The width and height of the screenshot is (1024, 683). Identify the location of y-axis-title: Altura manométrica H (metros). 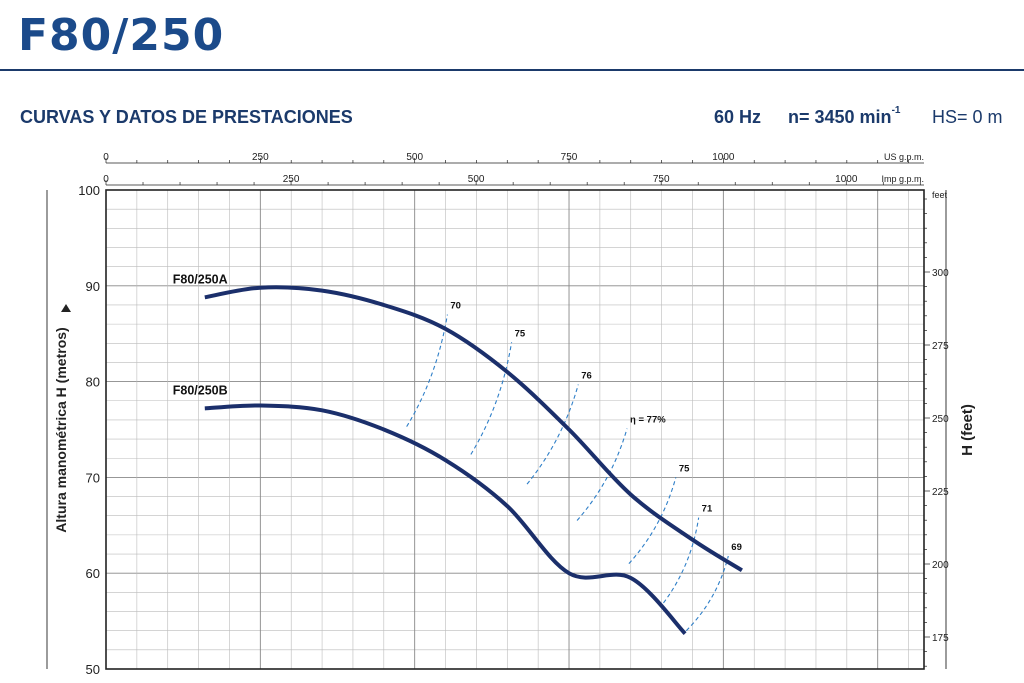
(61, 429).